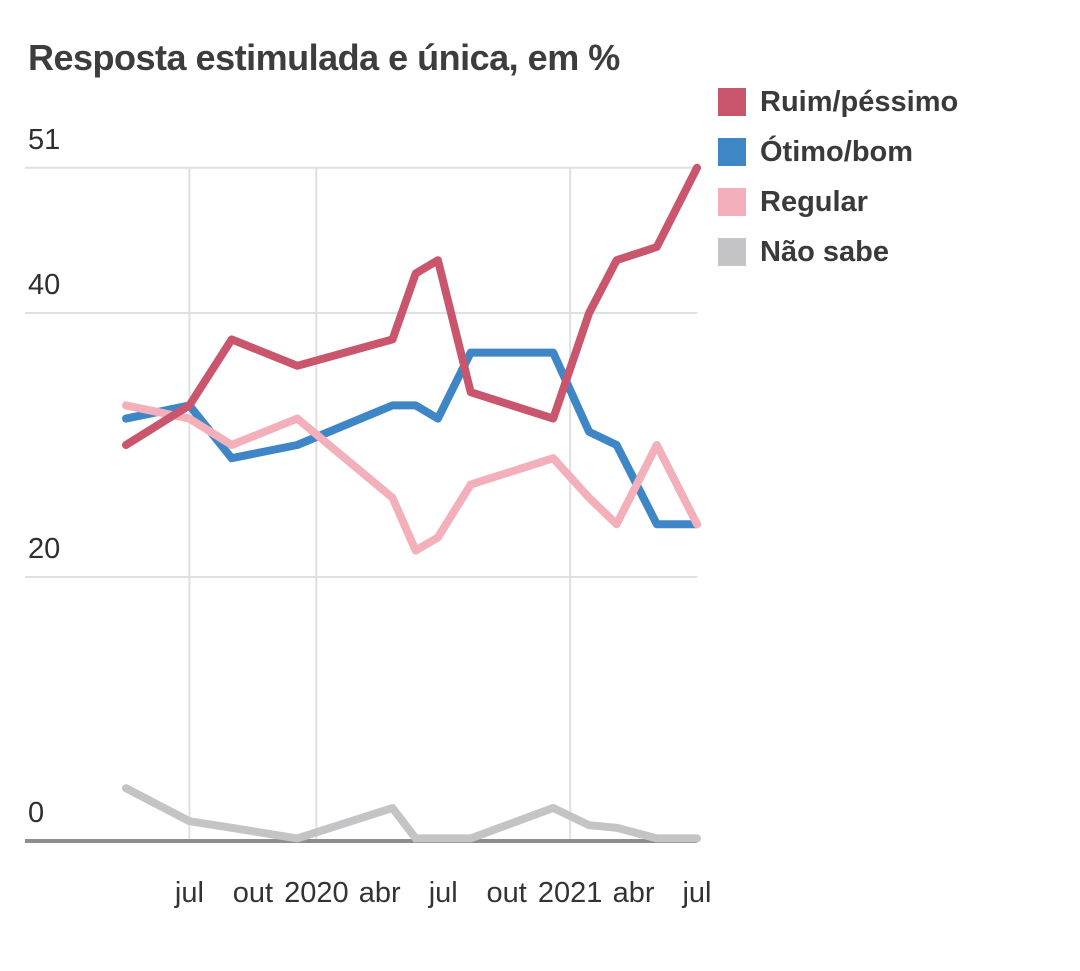 Image resolution: width=1080 pixels, height=971 pixels. What do you see at coordinates (732, 102) in the screenshot?
I see `legend-swatch-ruim-pessimo-icon` at bounding box center [732, 102].